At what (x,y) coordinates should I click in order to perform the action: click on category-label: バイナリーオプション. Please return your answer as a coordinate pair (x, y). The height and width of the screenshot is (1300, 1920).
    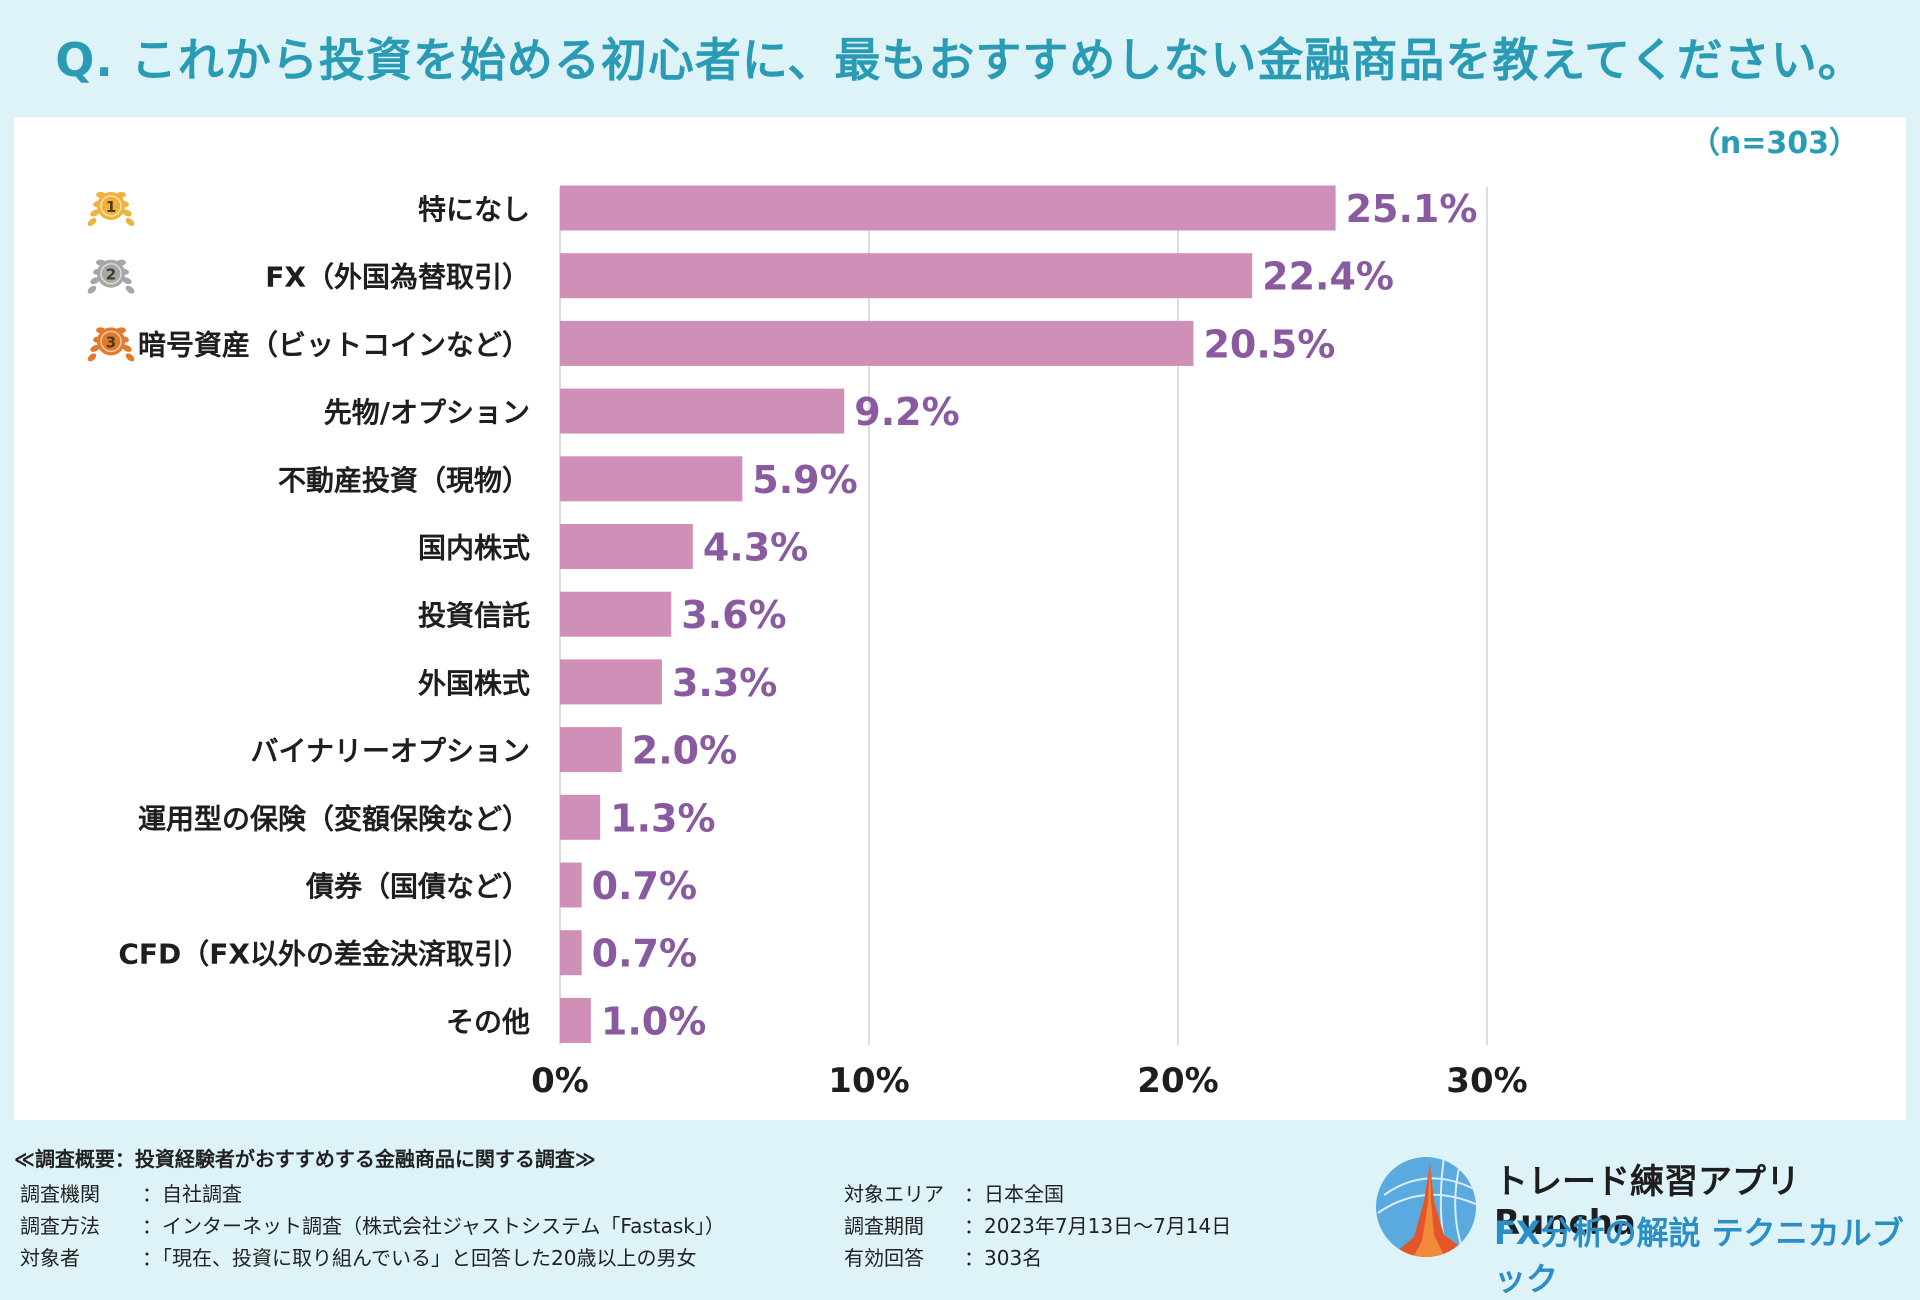
    Looking at the image, I should click on (390, 751).